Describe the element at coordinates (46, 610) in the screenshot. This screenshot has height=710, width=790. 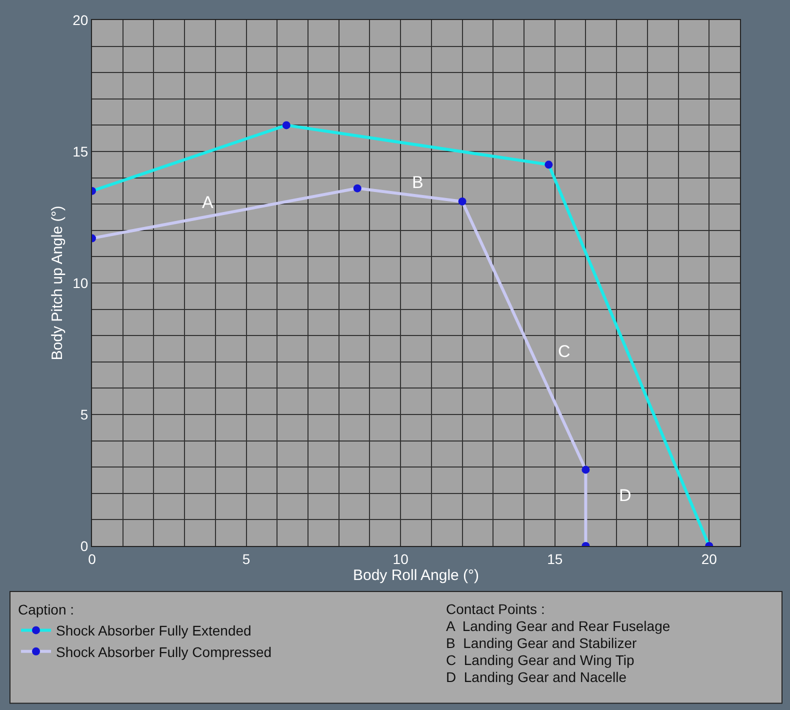
I see `legend-title: Caption :` at that location.